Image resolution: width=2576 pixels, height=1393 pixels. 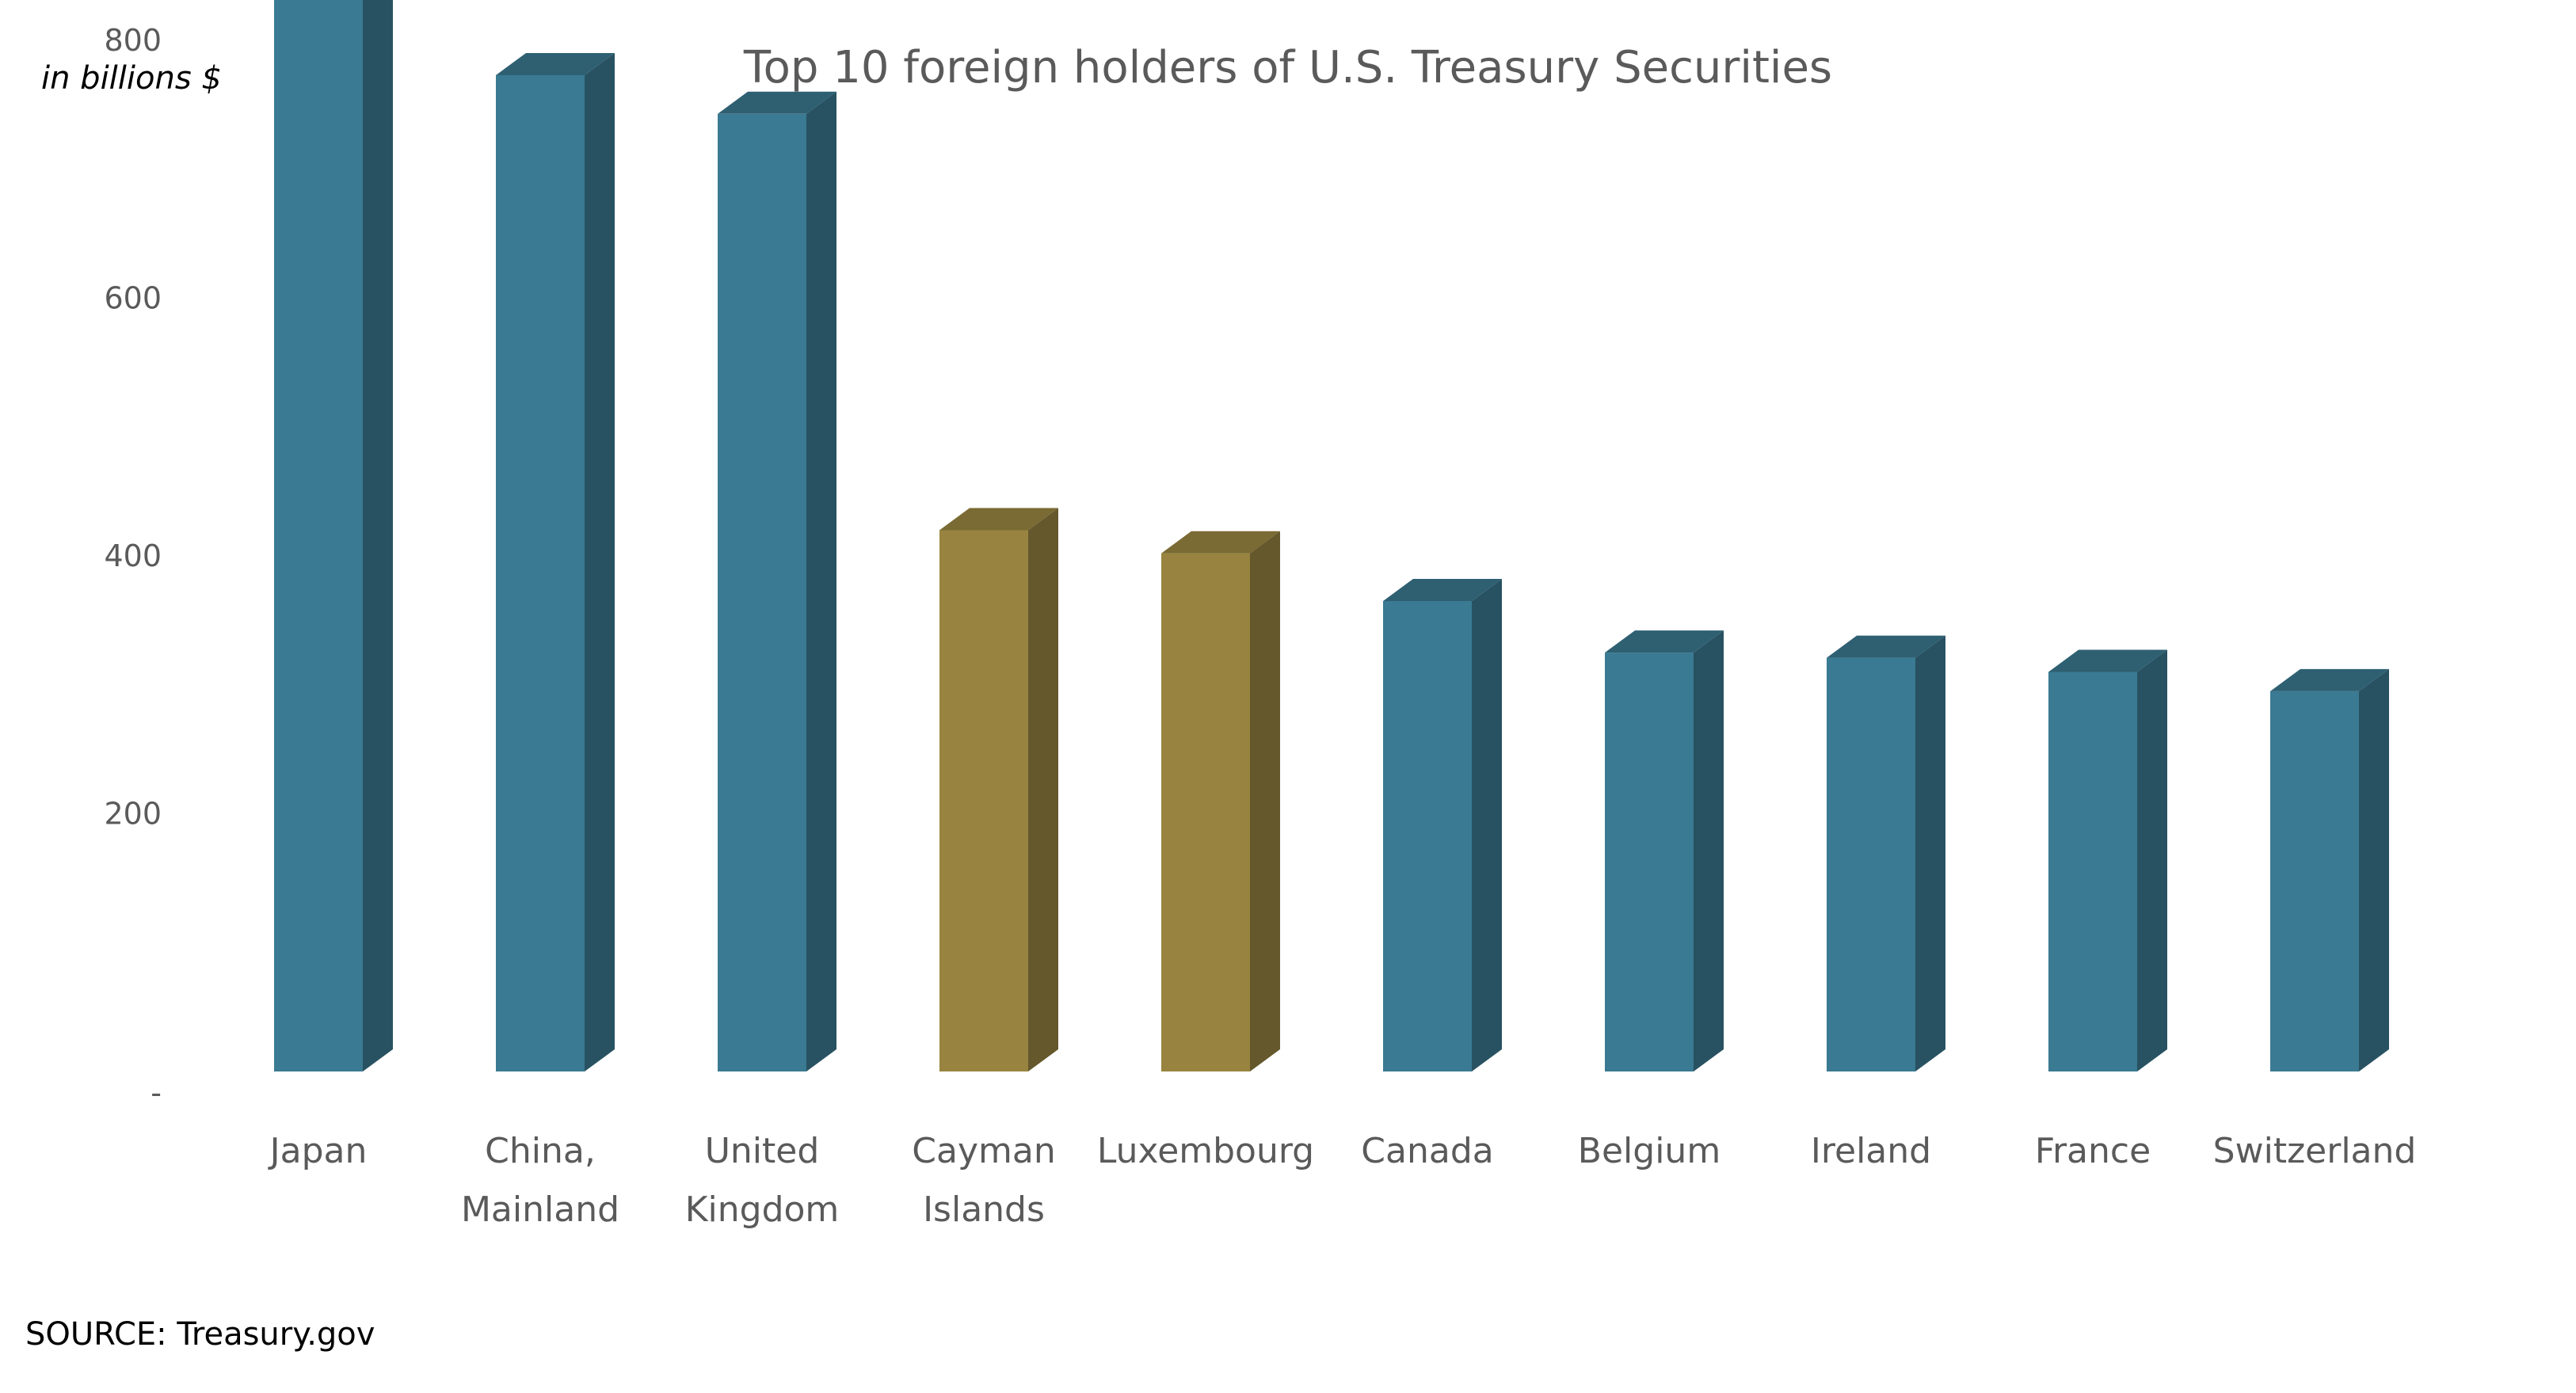 I want to click on y-tick-label: 600, so click(x=133, y=298).